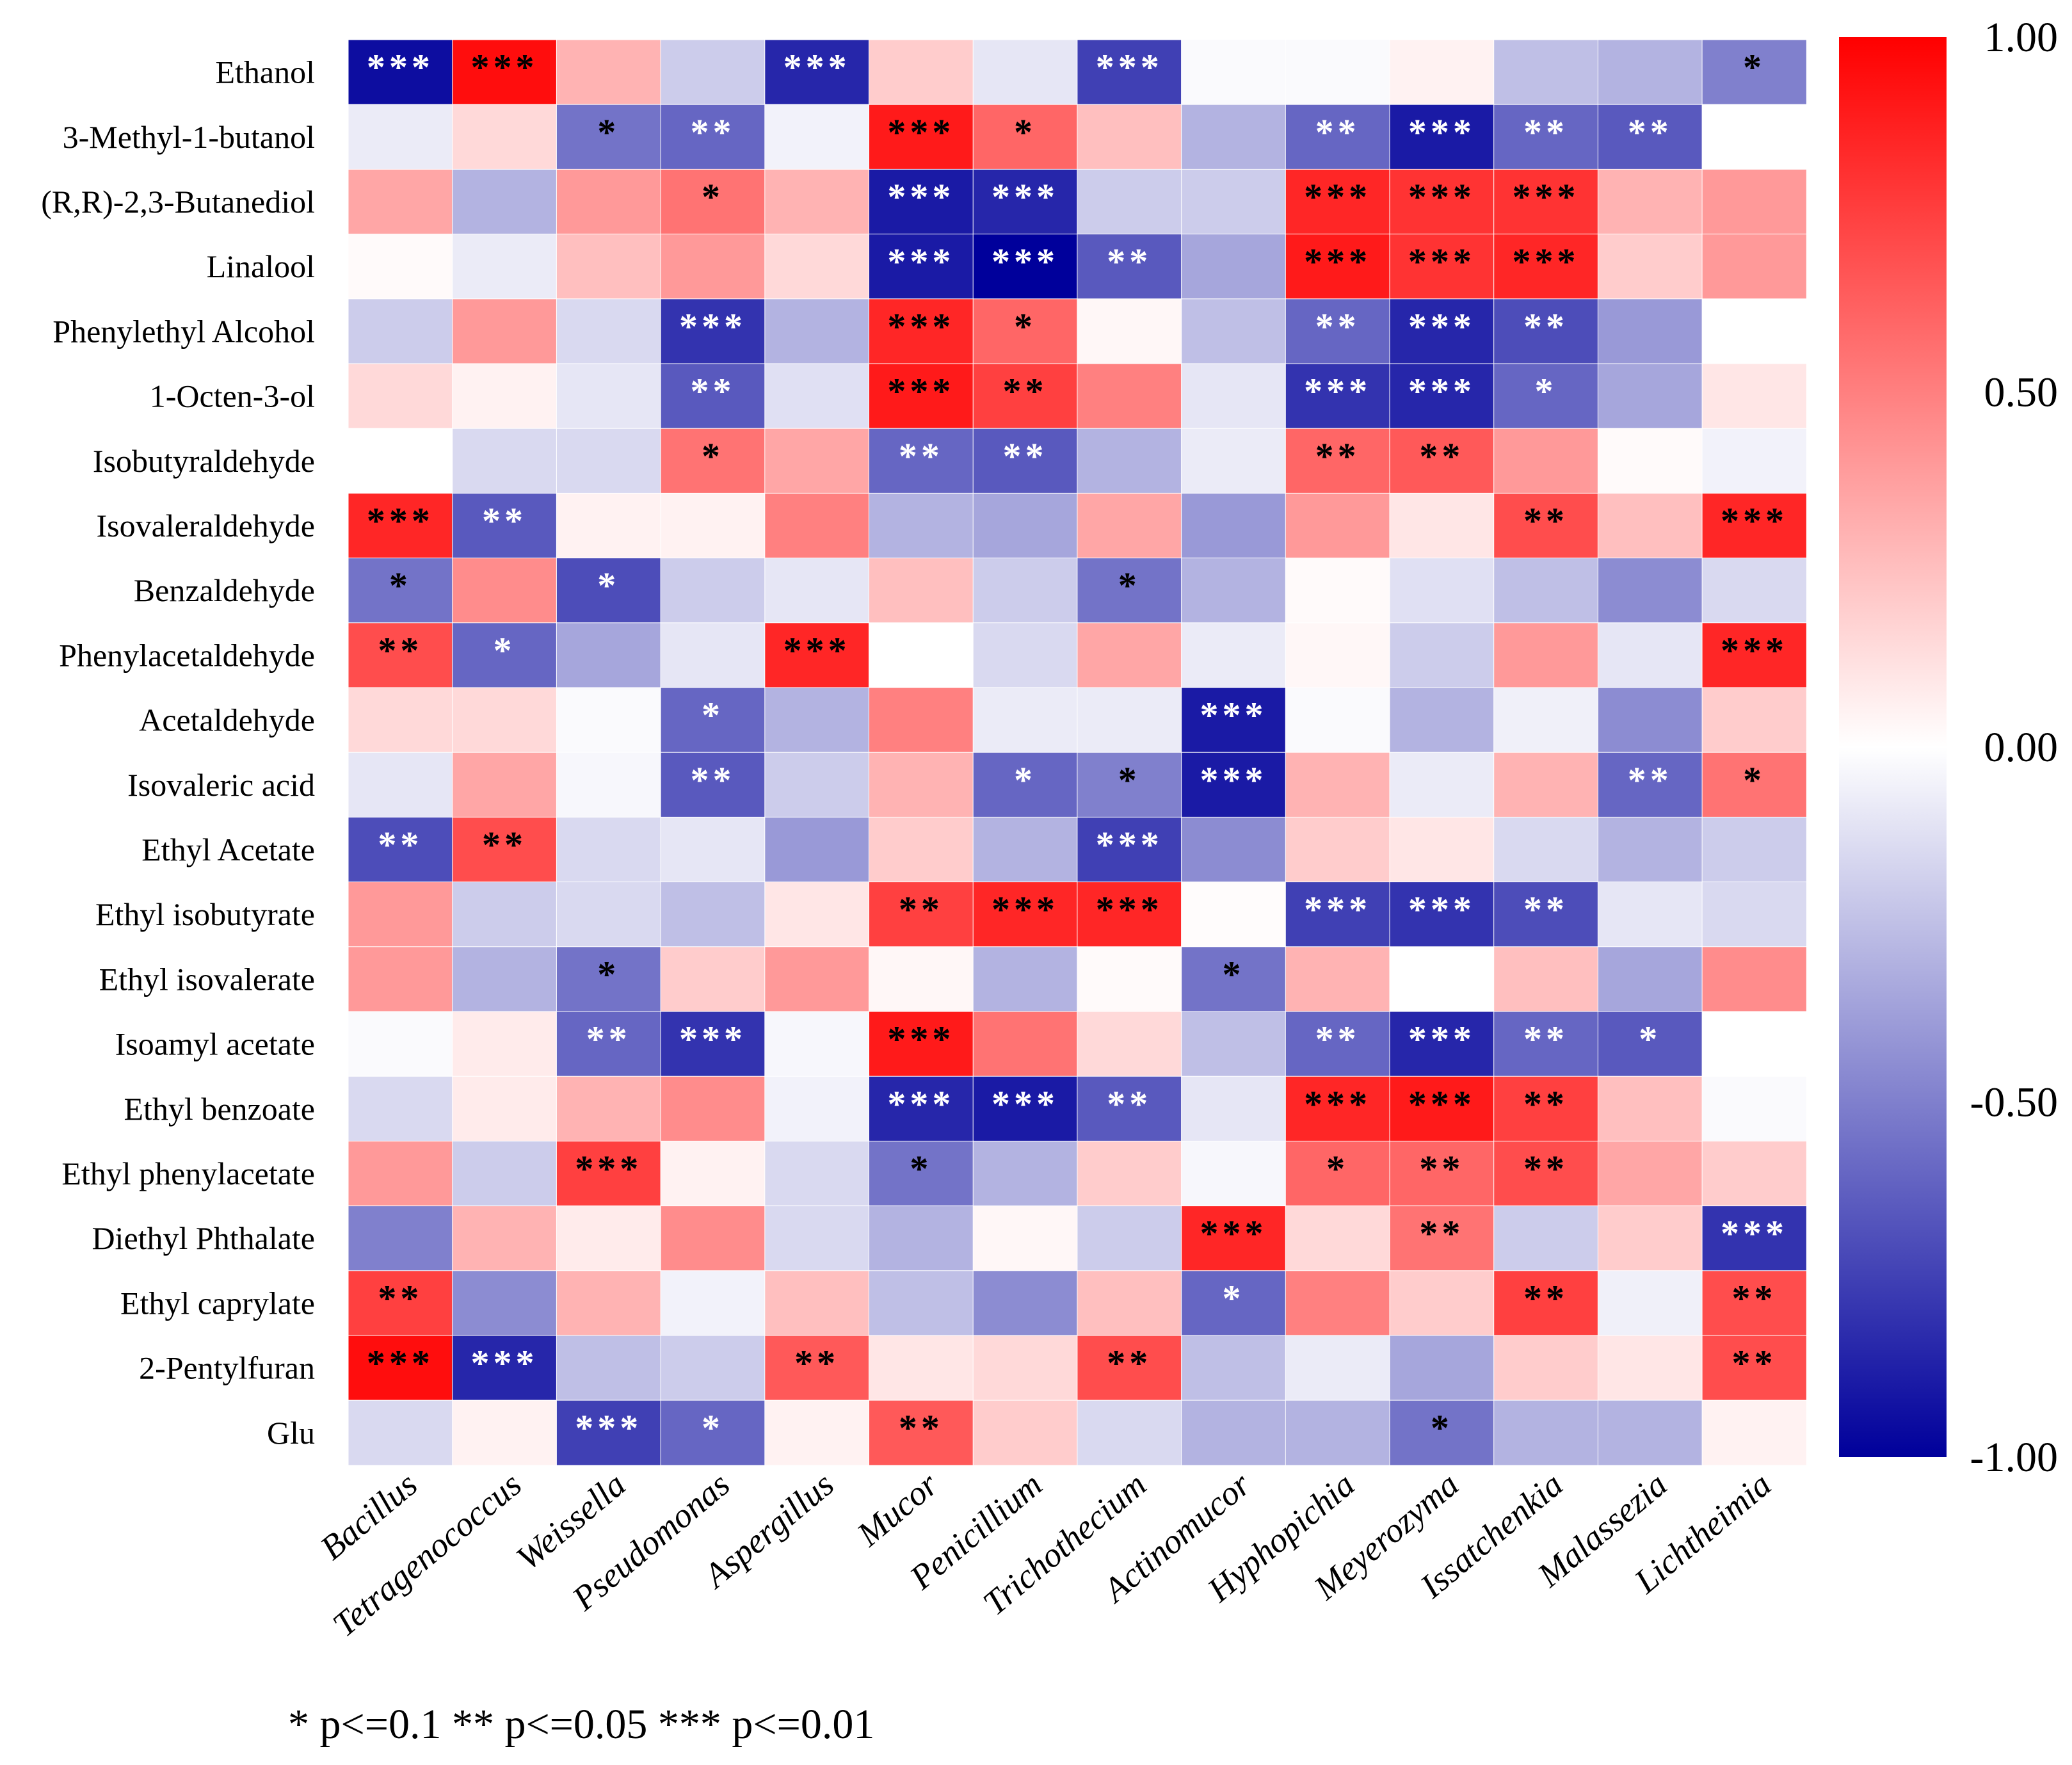 This screenshot has height=1765, width=2072. I want to click on column-label: Tetragenococcus, so click(426, 1554).